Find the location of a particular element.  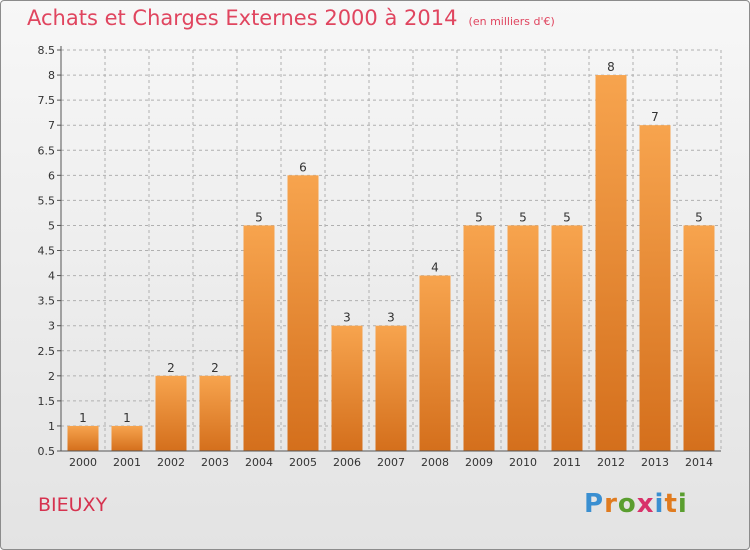

x-tick-label: 2013 is located at coordinates (655, 462).